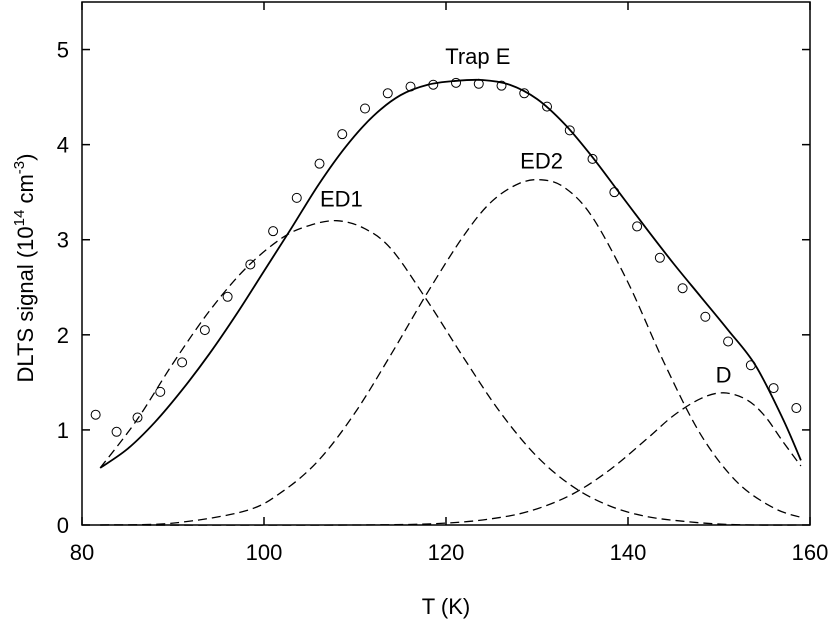 This screenshot has height=625, width=831. Describe the element at coordinates (341, 198) in the screenshot. I see `annotation-ed1: ED1` at that location.